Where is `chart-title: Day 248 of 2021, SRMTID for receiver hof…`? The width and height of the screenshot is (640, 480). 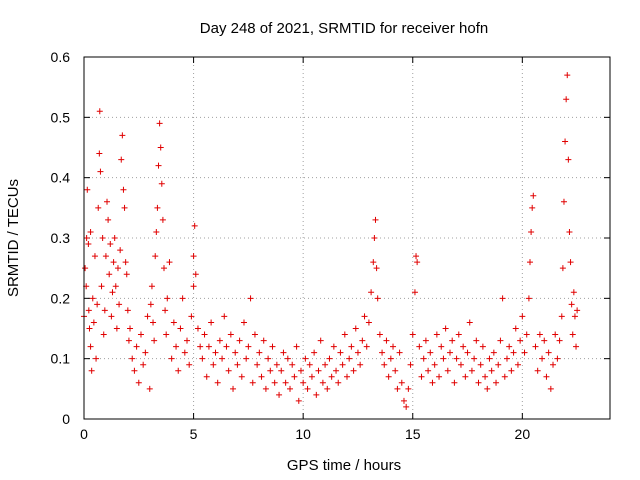 chart-title: Day 248 of 2021, SRMTID for receiver hof… is located at coordinates (344, 28).